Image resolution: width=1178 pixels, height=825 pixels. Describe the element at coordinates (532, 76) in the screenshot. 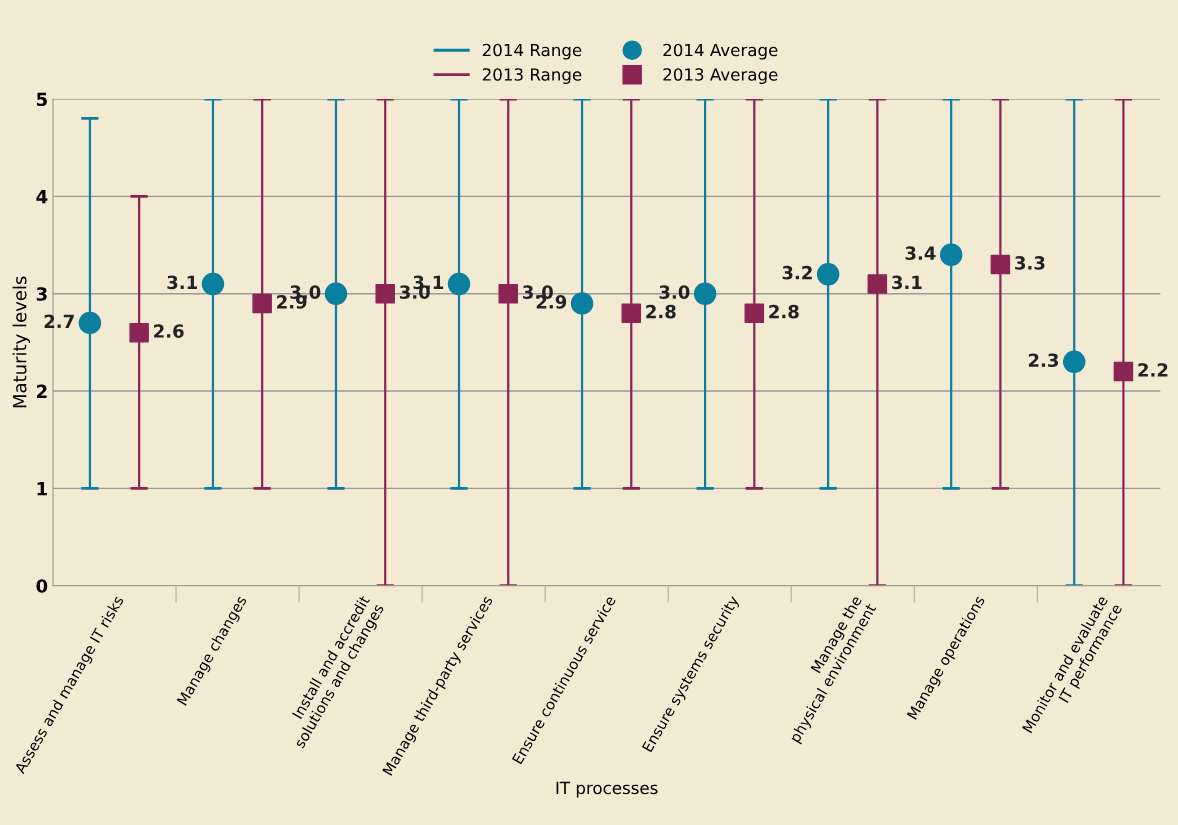

I see `legend-label: 2013 Range` at that location.